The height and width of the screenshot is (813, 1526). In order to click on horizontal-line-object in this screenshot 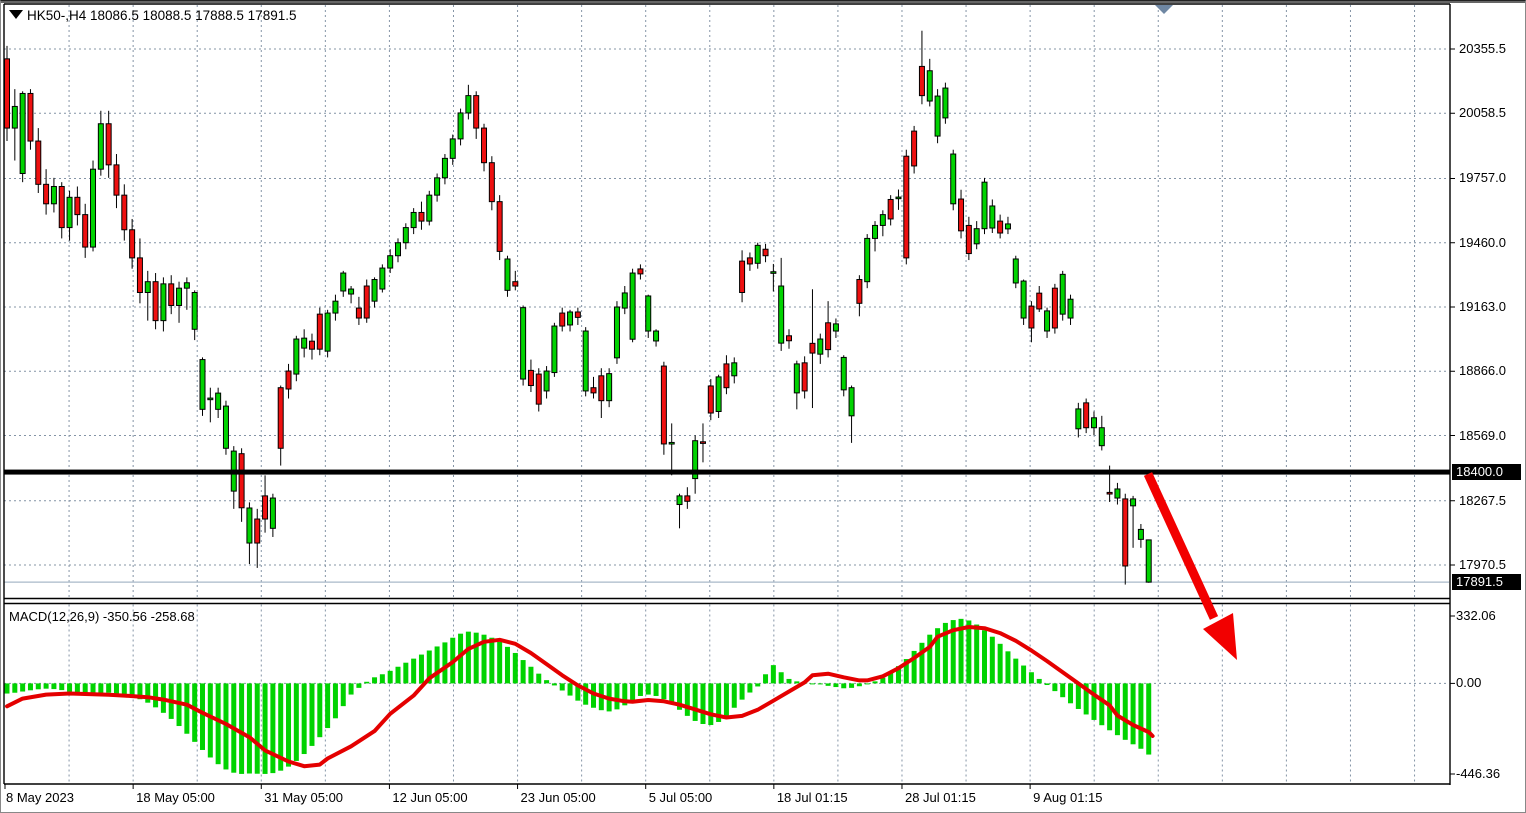, I will do `click(727, 472)`.